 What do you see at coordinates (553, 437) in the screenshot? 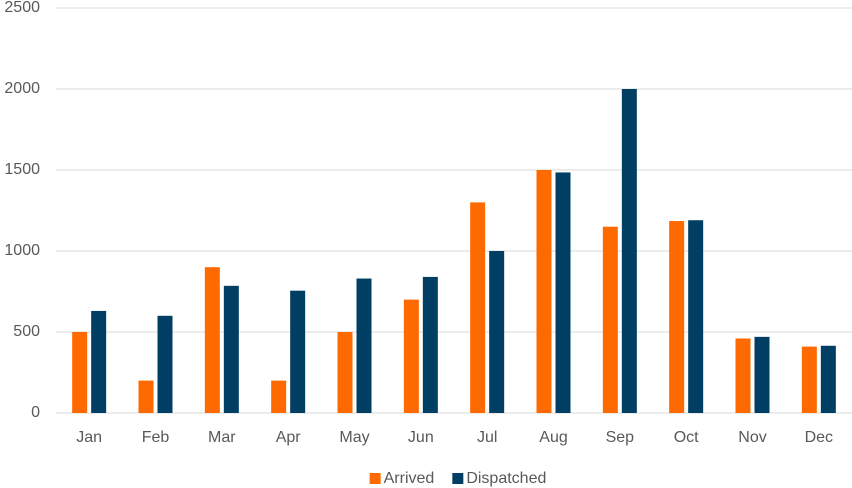
I see `x-tick-label: Aug` at bounding box center [553, 437].